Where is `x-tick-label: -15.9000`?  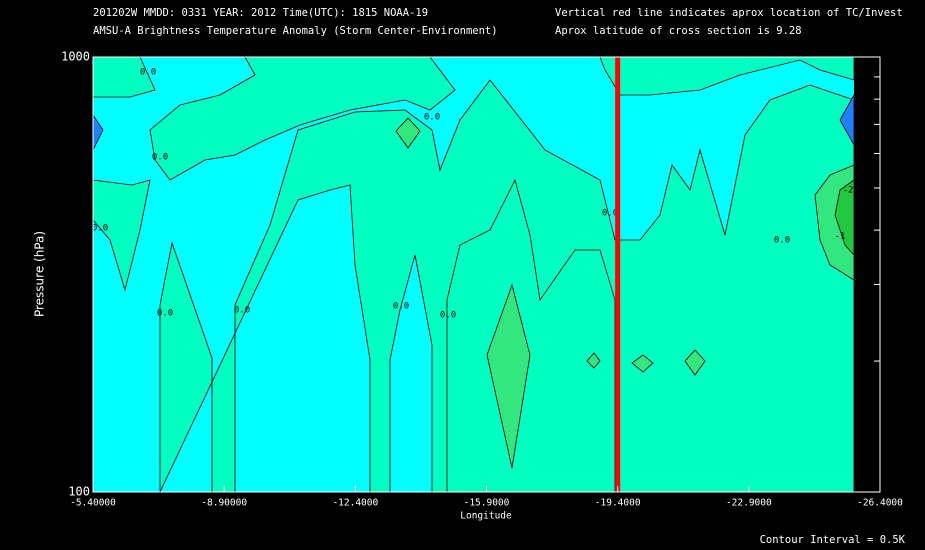
x-tick-label: -15.9000 is located at coordinates (487, 503).